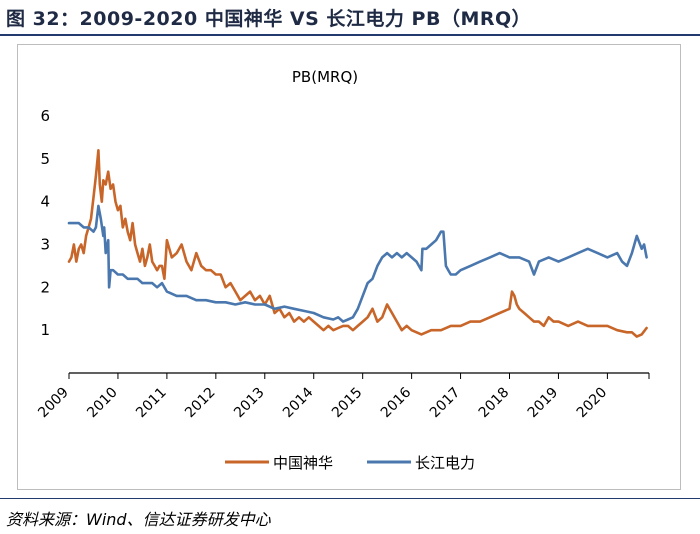 This screenshot has height=534, width=700. I want to click on x-tick-label: 2020, so click(592, 403).